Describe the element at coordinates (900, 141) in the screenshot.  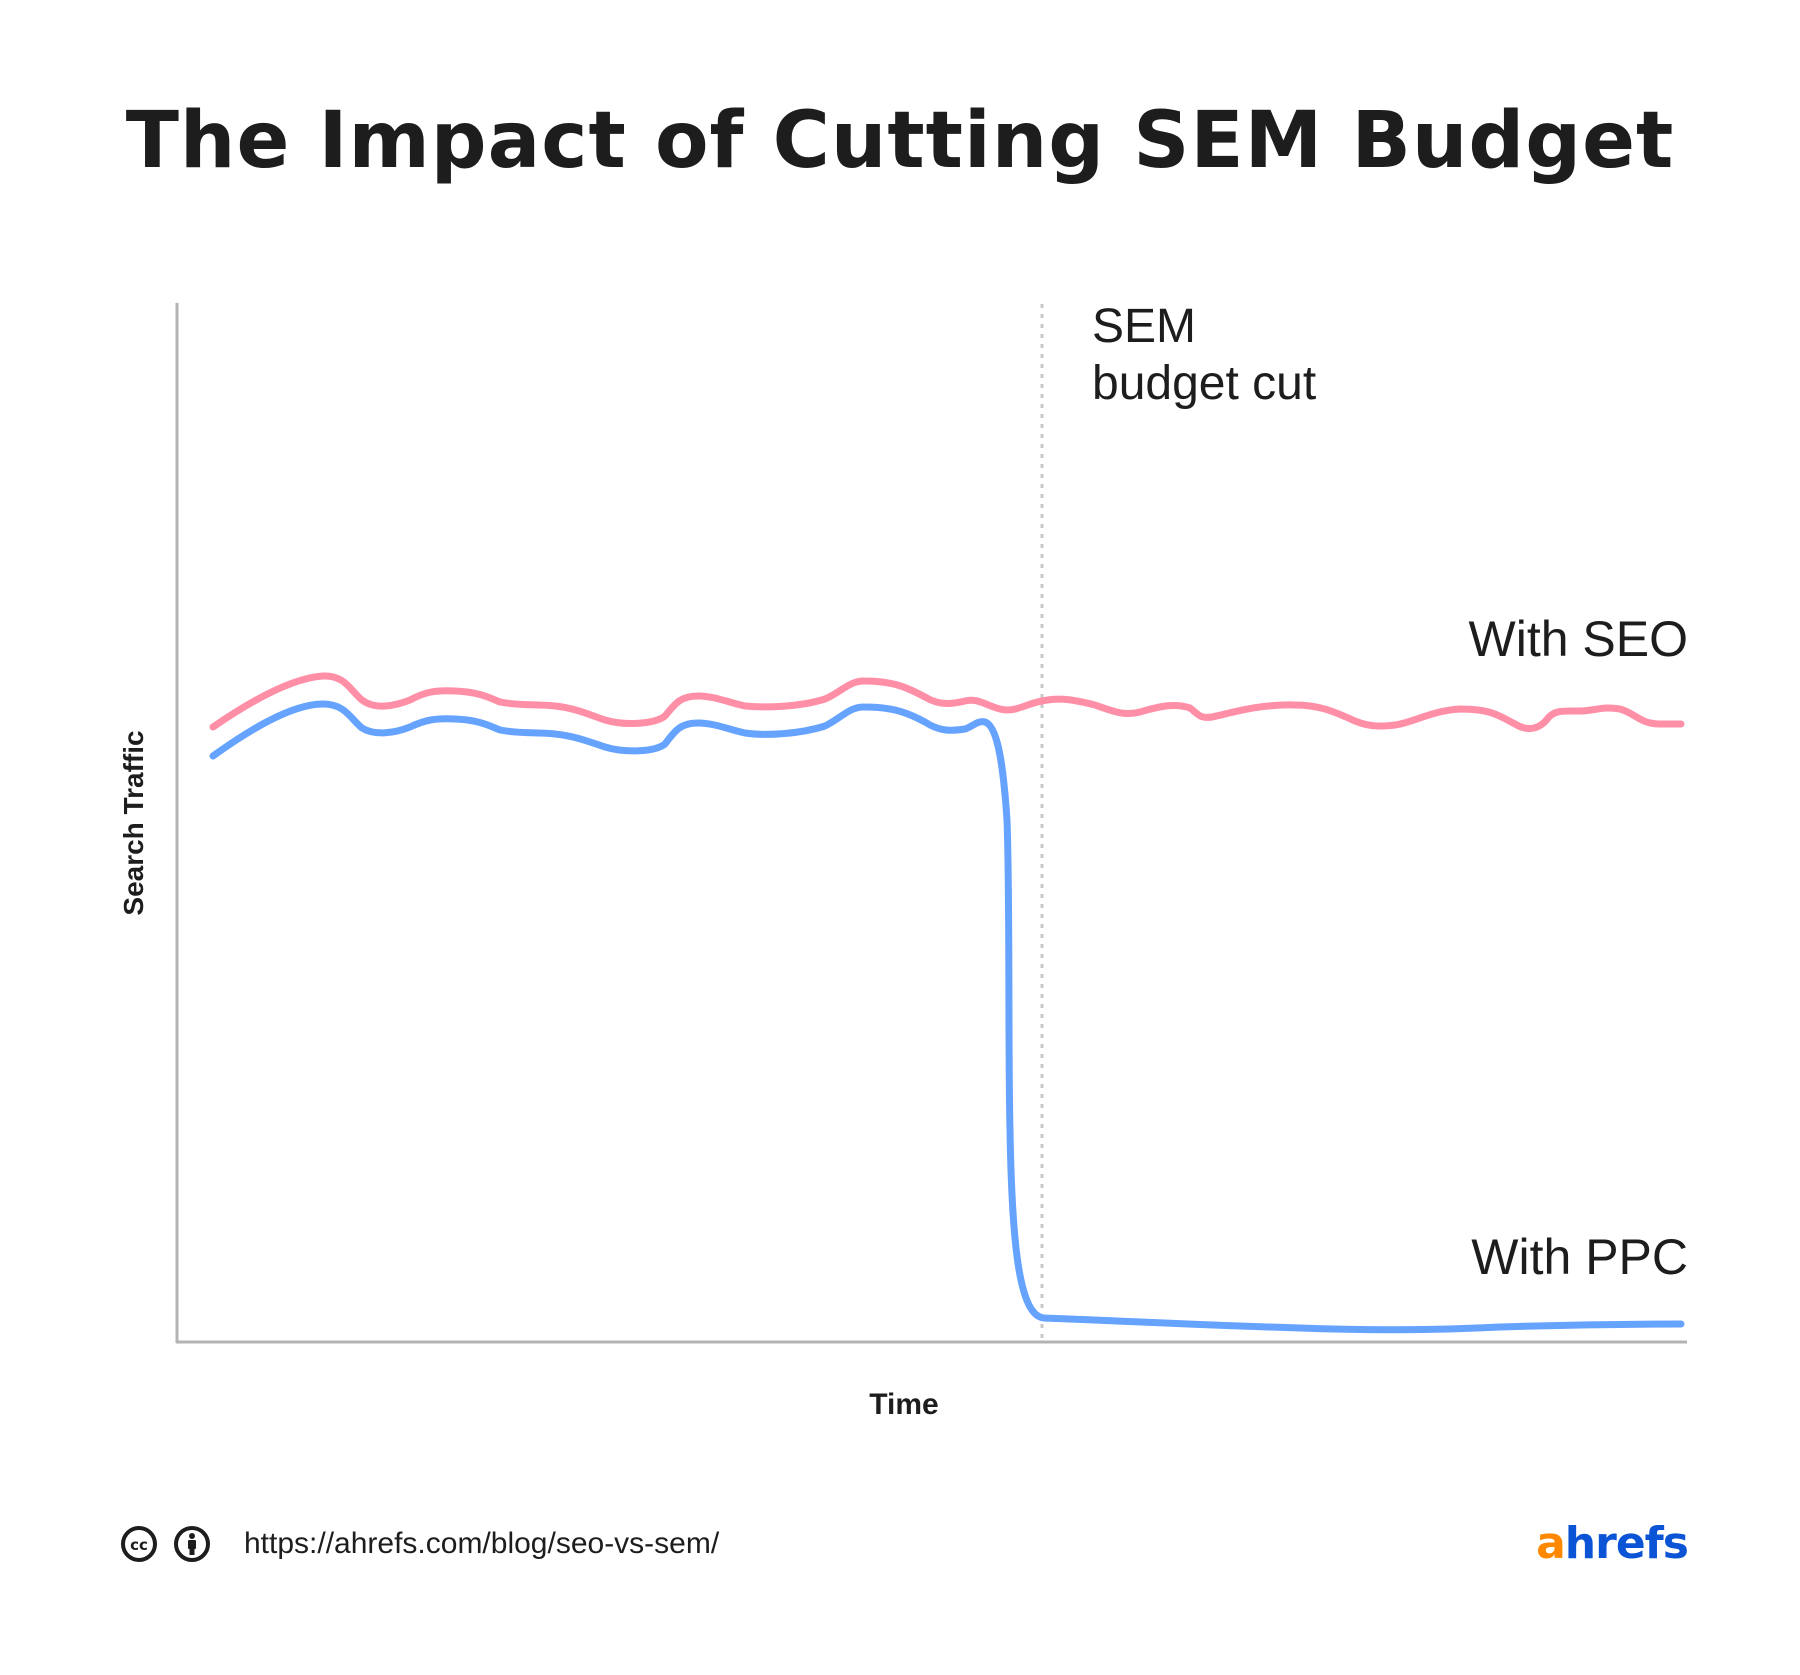
I see `chart-title: The Impact of Cutting SEM Budget` at that location.